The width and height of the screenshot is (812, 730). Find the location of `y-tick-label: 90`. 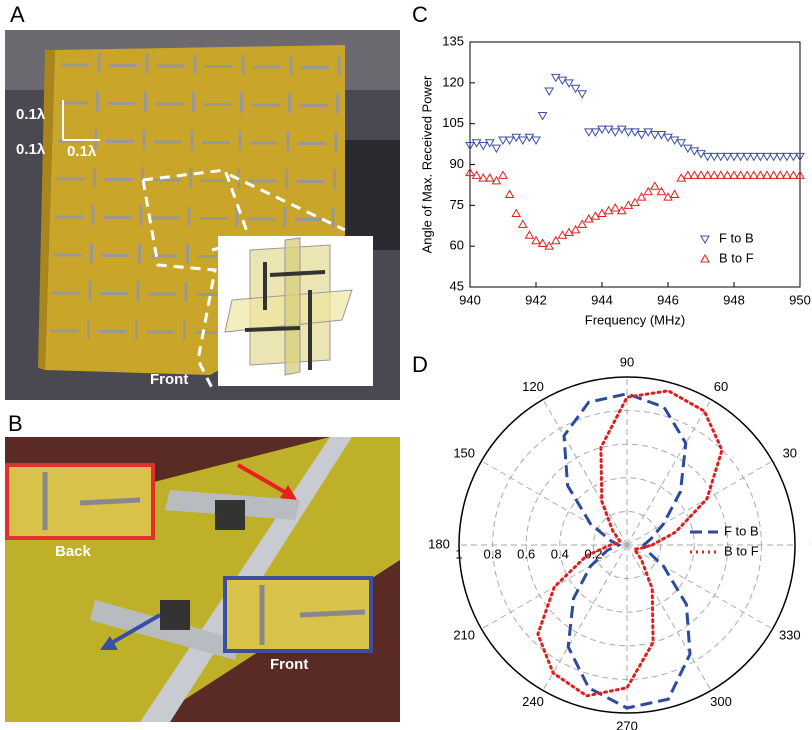

y-tick-label: 90 is located at coordinates (457, 163).